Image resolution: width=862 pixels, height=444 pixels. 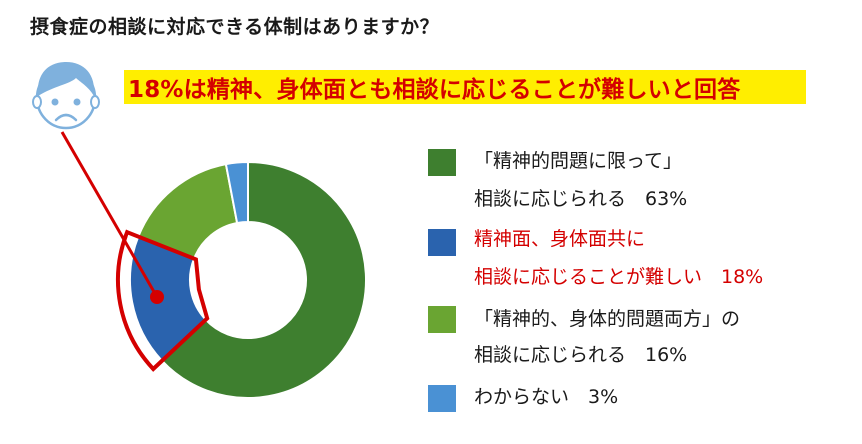 What do you see at coordinates (607, 319) in the screenshot?
I see `legend-label-line1: 「精神的、身体的問題両方」の` at bounding box center [607, 319].